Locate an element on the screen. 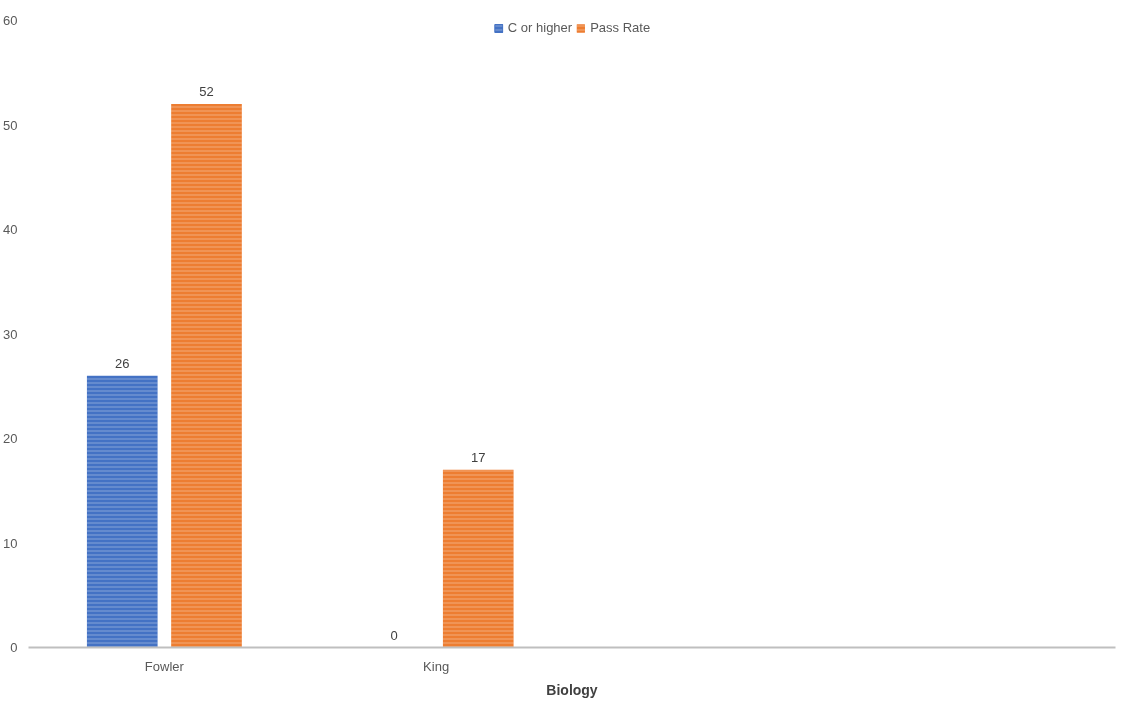 The width and height of the screenshot is (1132, 715). x-tick-label: Fowler is located at coordinates (164, 666).